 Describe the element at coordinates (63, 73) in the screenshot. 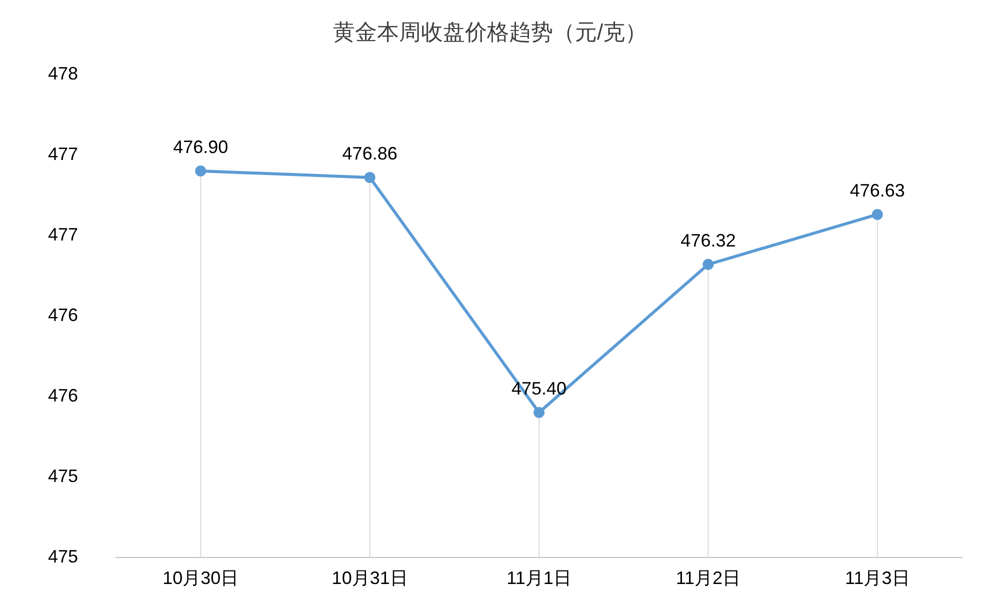

I see `y-tick-label: 478` at that location.